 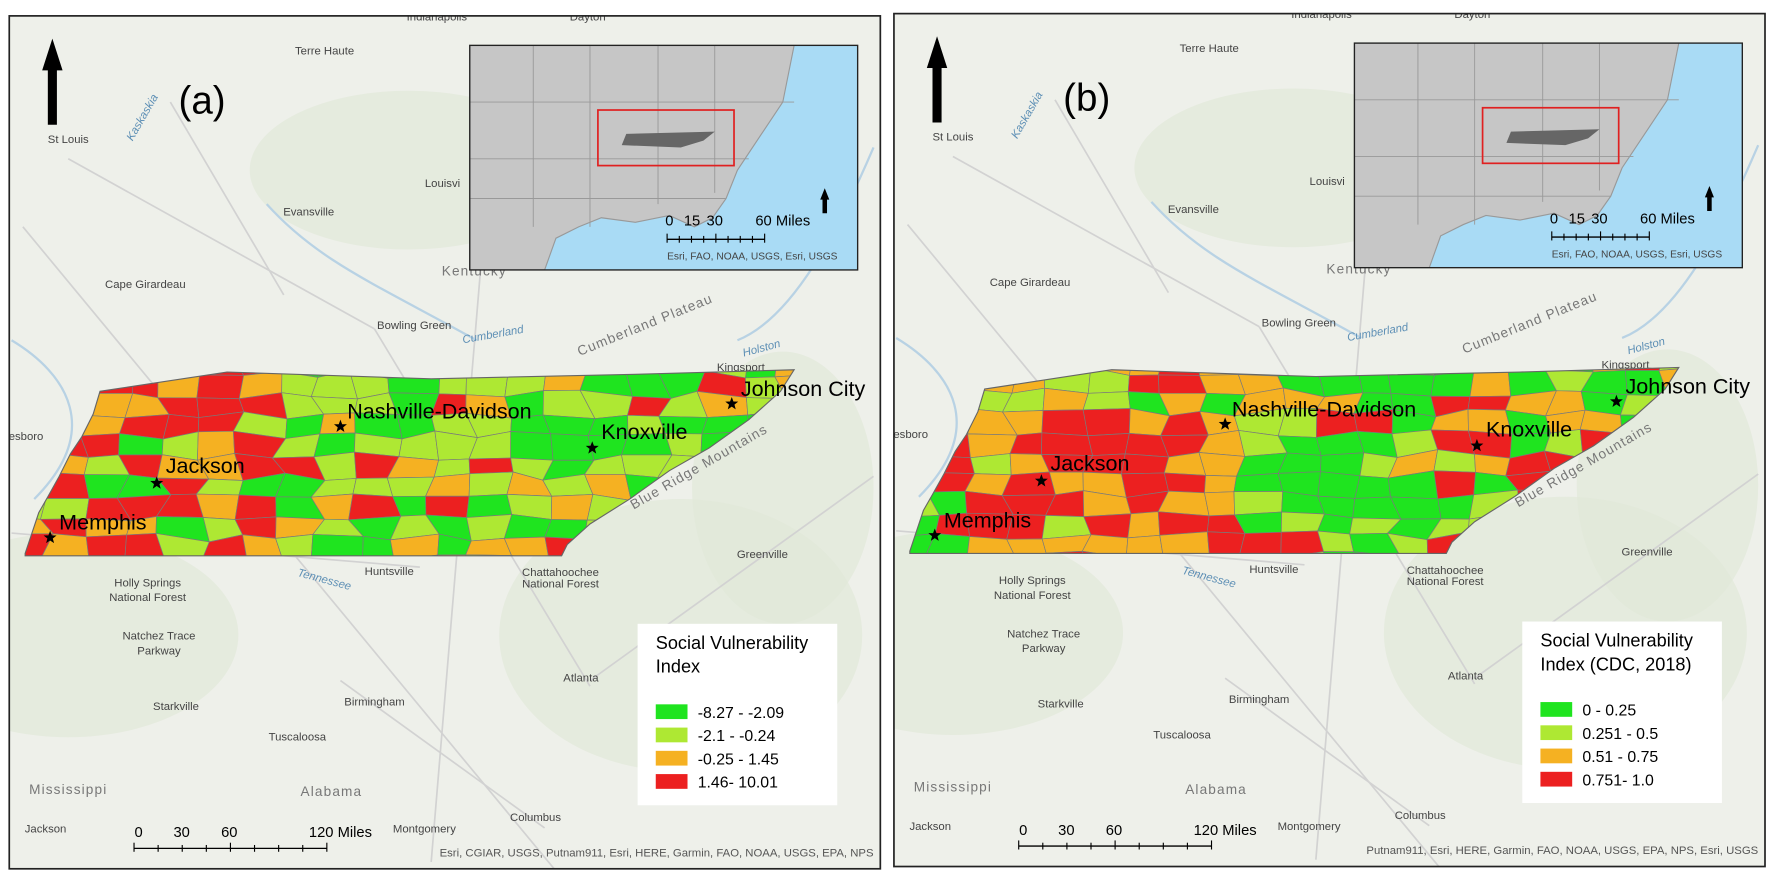 I want to click on city-label: Jackson, so click(x=205, y=466).